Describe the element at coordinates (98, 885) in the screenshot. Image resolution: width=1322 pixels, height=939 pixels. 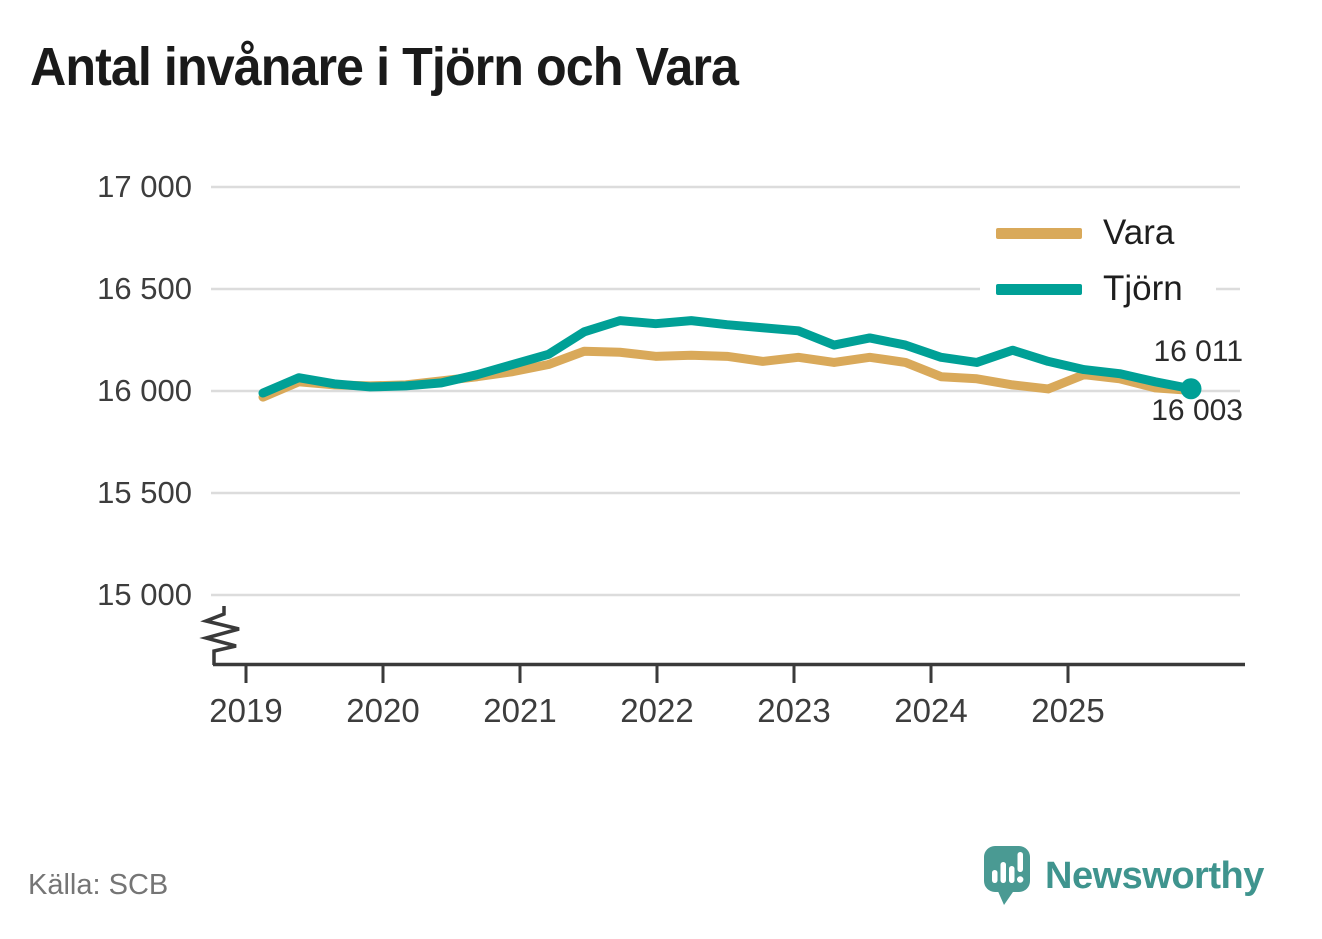
I see `source-note: Källa: SCB` at that location.